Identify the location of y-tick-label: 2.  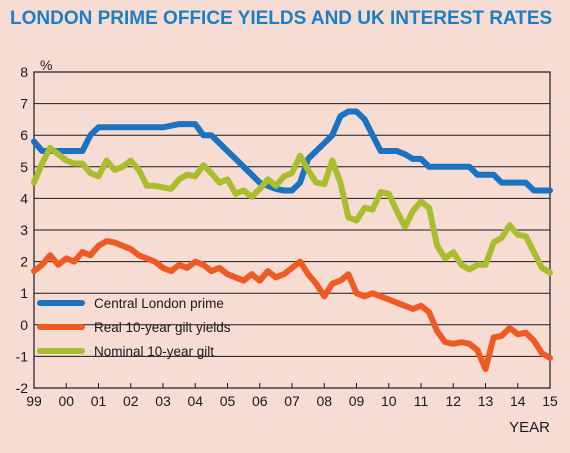
(24, 262).